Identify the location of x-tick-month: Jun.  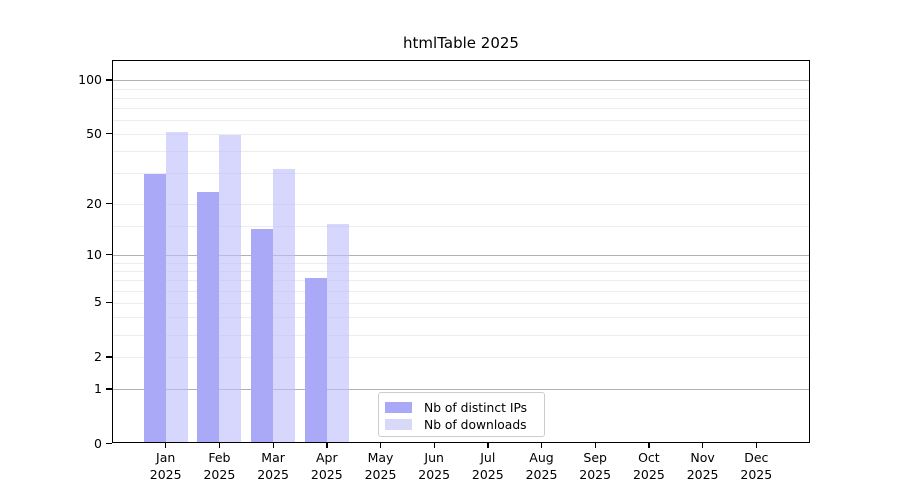
(434, 457).